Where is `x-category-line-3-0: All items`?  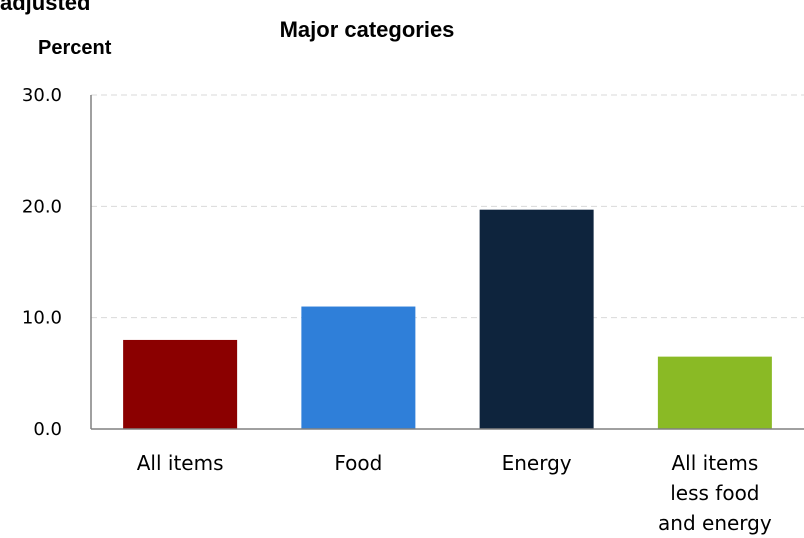 x-category-line-3-0: All items is located at coordinates (714, 463).